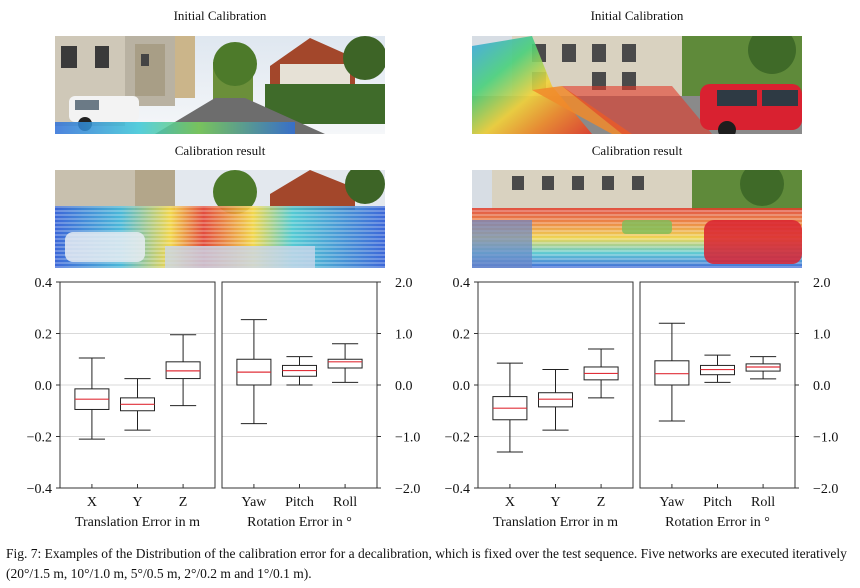 Image resolution: width=860 pixels, height=588 pixels. What do you see at coordinates (637, 85) in the screenshot?
I see `right-initial-calibration-image` at bounding box center [637, 85].